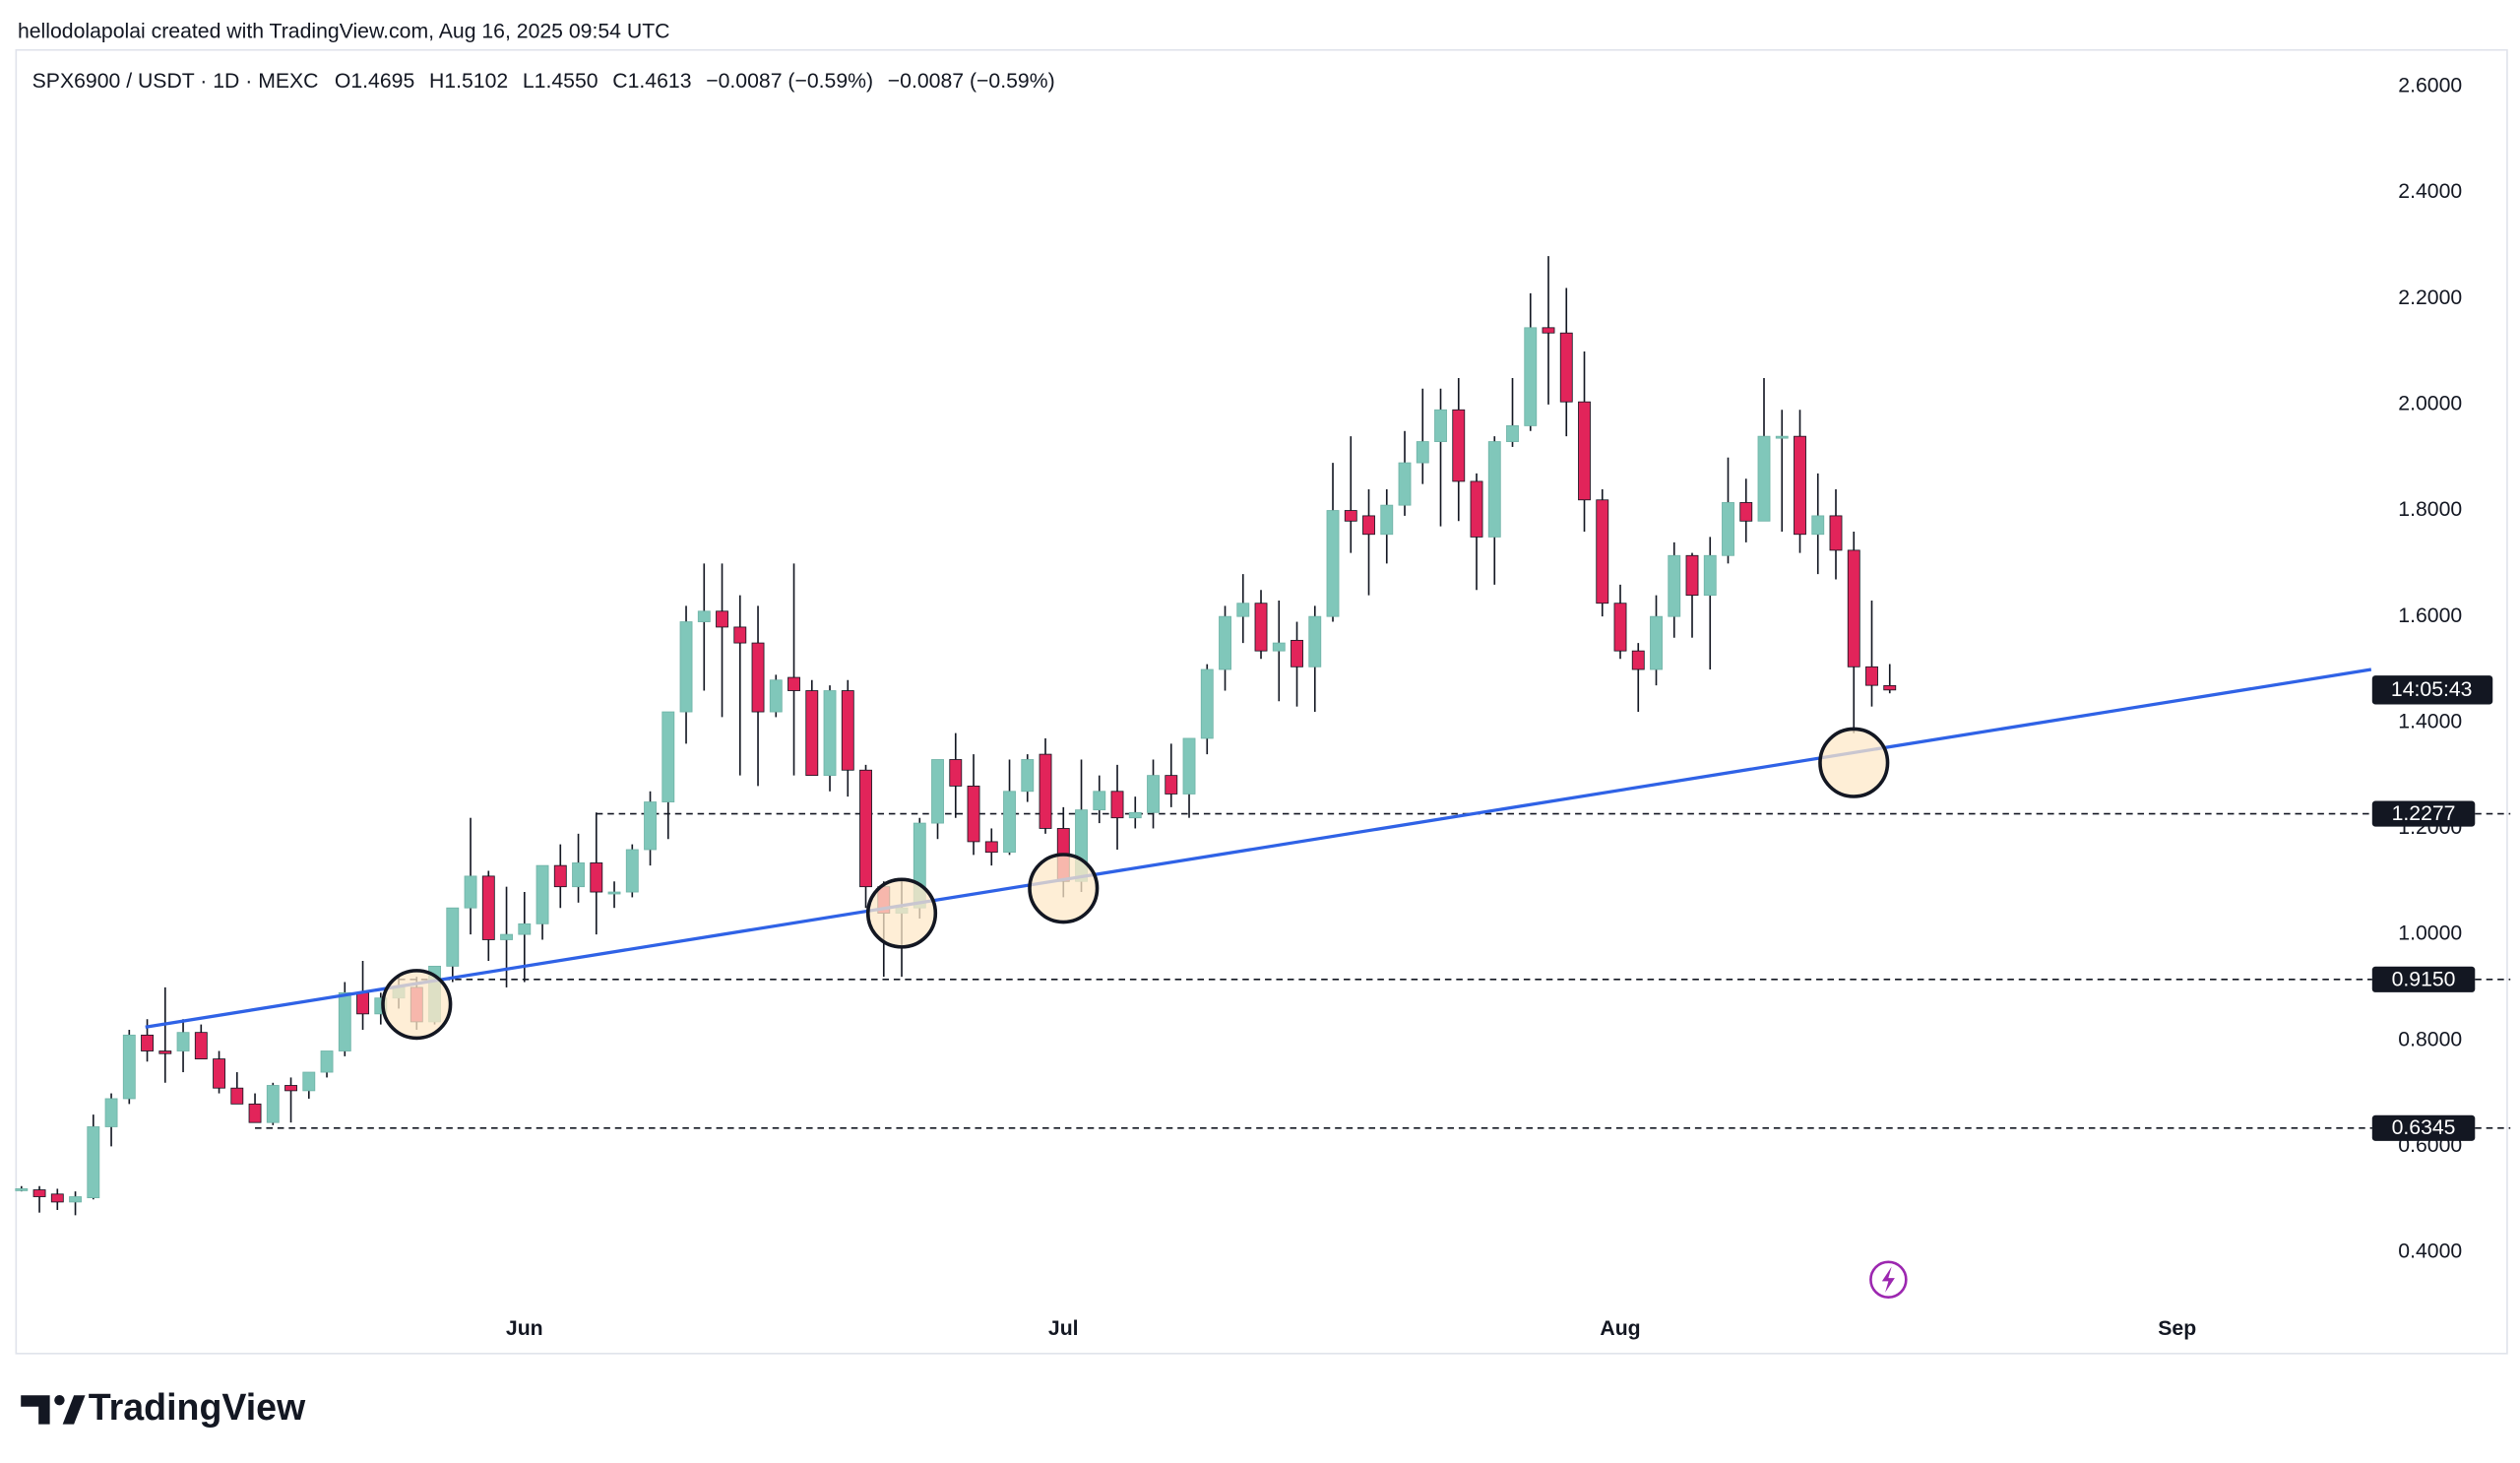  I want to click on y-tick-label: 2.0000, so click(2430, 403).